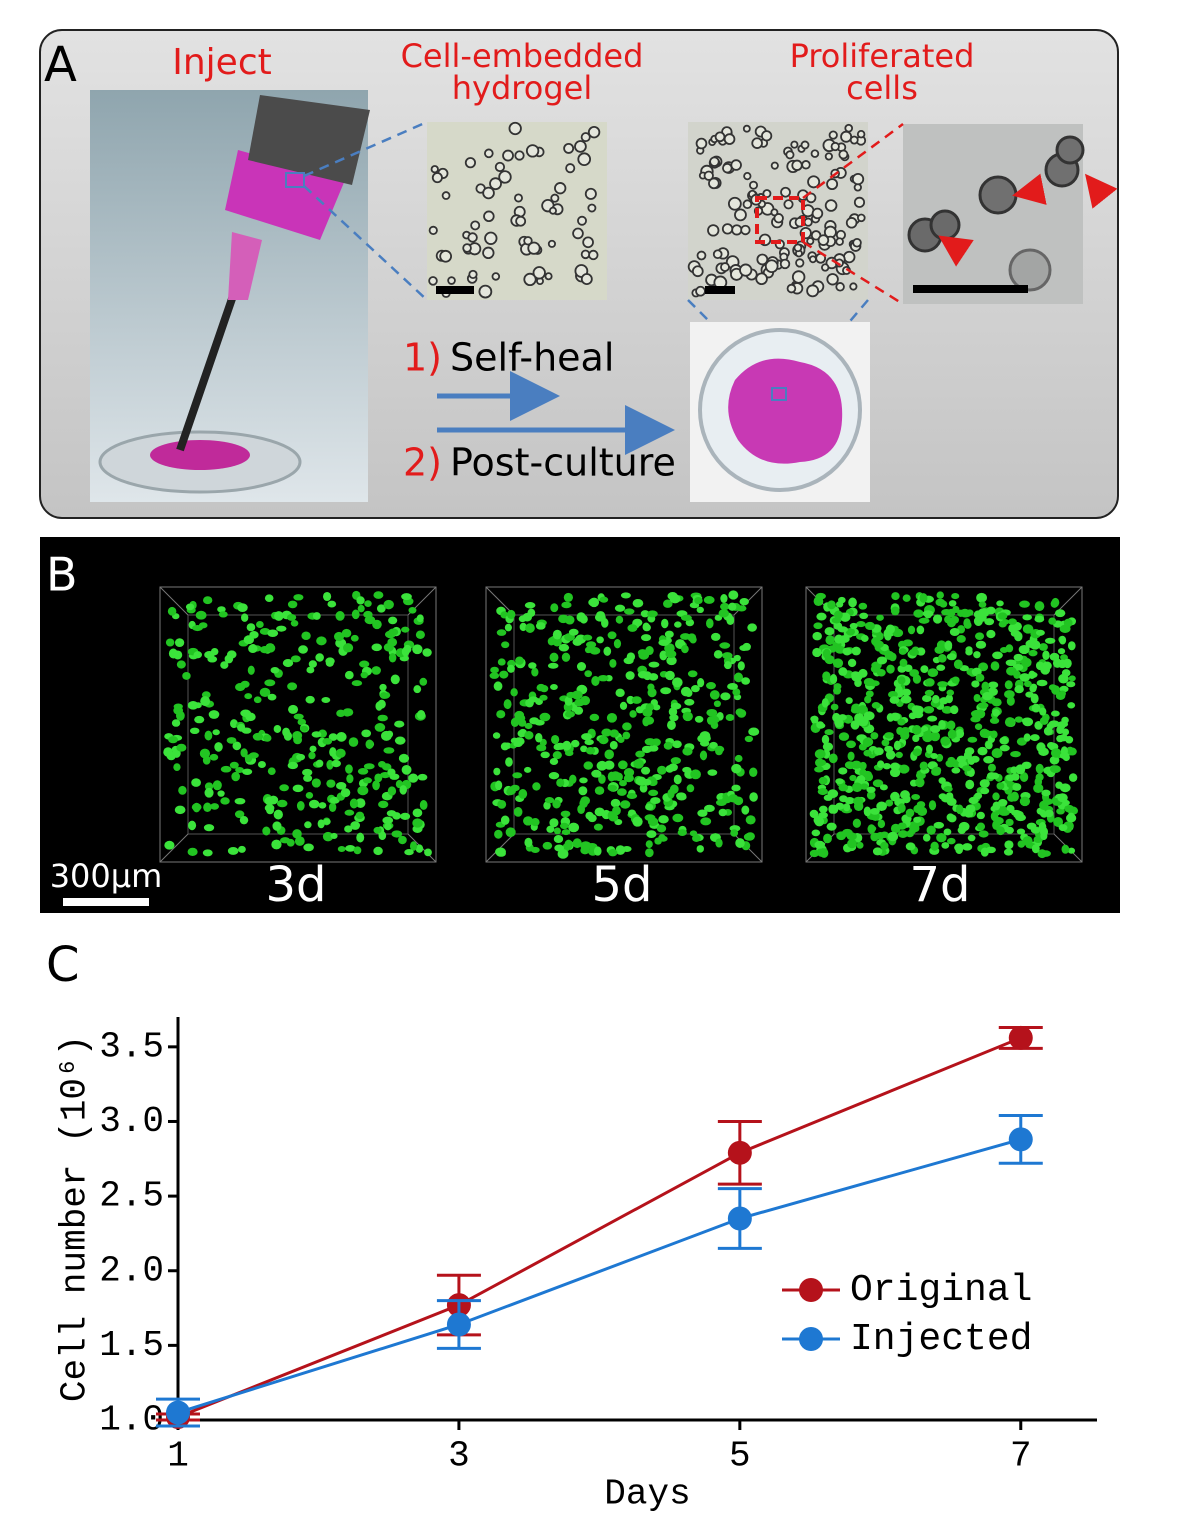  What do you see at coordinates (63, 965) in the screenshot?
I see `panel-label: C` at bounding box center [63, 965].